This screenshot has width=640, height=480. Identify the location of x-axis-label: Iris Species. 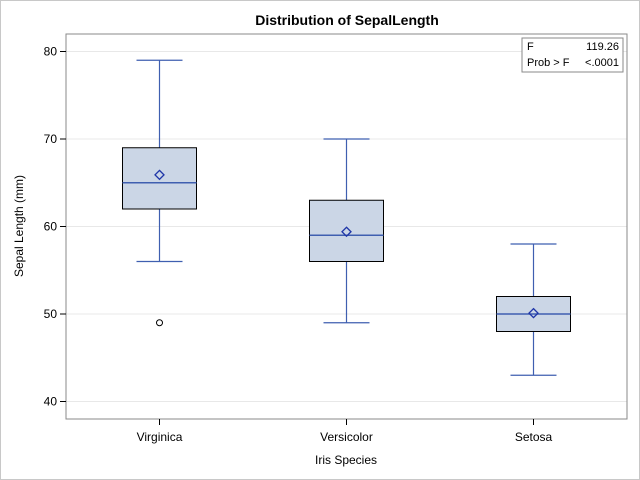
(346, 460).